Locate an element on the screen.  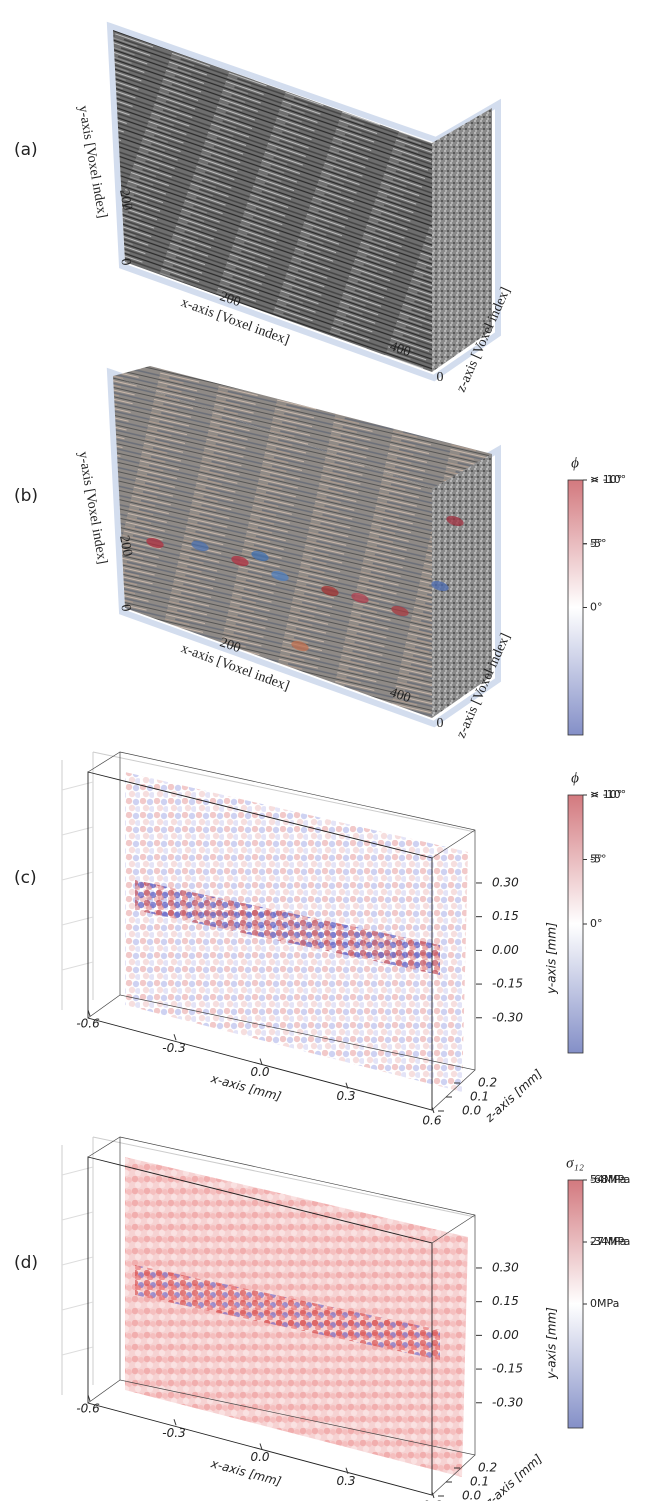
pane-edge is located at coordinates (284, 1177).